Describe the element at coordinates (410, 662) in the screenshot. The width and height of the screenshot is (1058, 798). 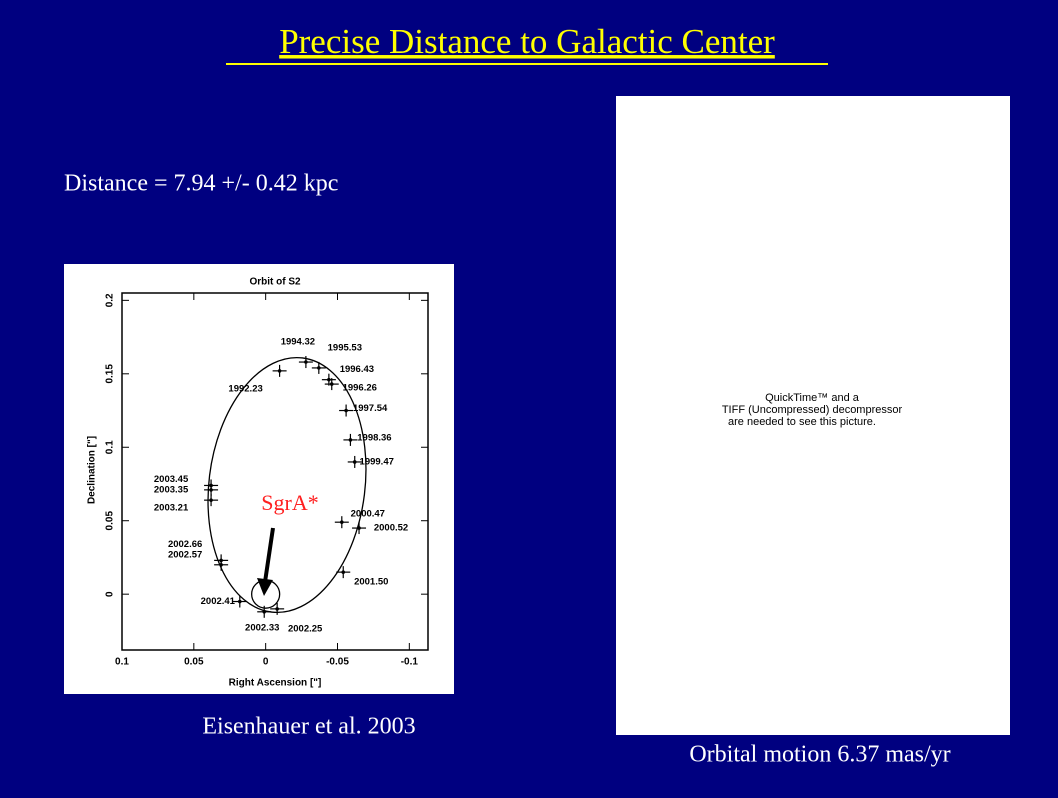
I see `x-tick-label: -0.1` at that location.